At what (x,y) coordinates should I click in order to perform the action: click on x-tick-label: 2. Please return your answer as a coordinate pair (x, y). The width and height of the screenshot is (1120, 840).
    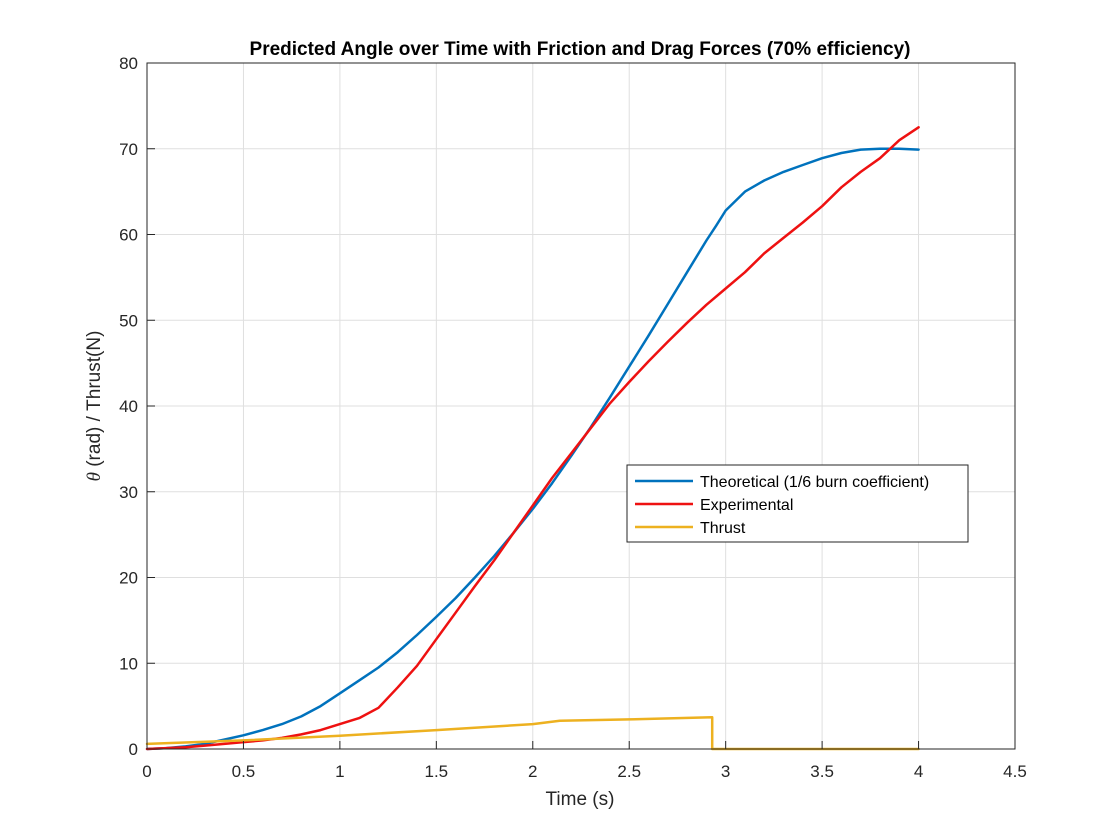
    Looking at the image, I should click on (532, 771).